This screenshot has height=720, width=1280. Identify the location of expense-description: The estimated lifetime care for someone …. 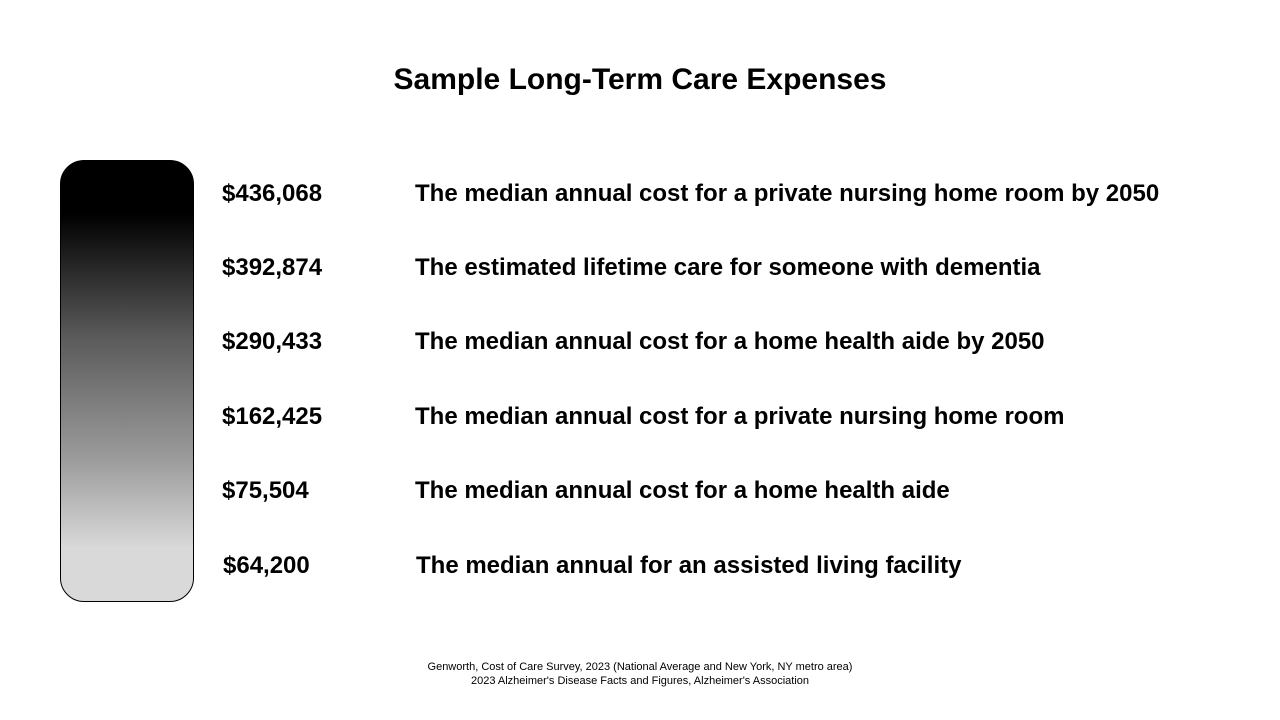
(728, 267).